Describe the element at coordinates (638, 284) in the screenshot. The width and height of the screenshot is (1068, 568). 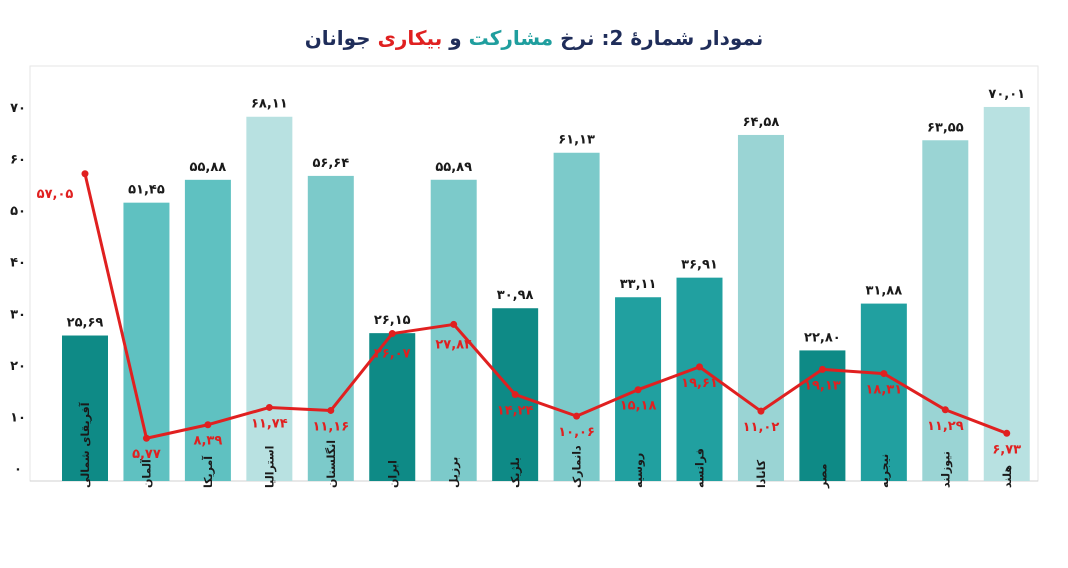
I see `bar-value-label: ۳۳,۱۱` at that location.